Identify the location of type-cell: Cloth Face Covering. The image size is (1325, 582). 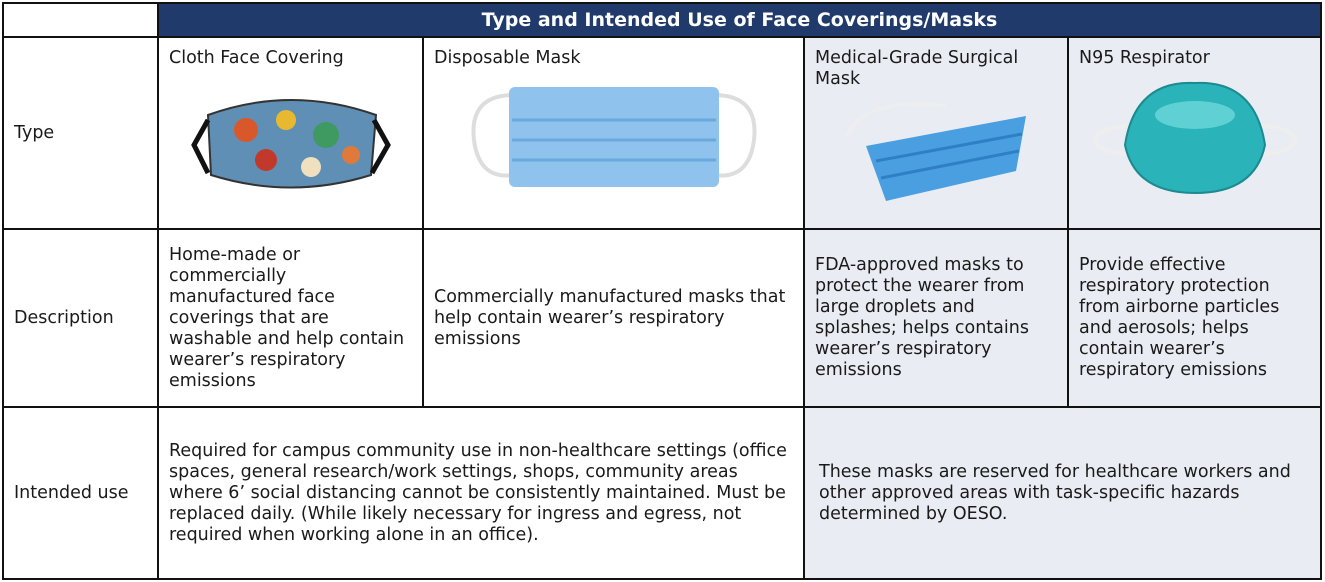
(290, 133).